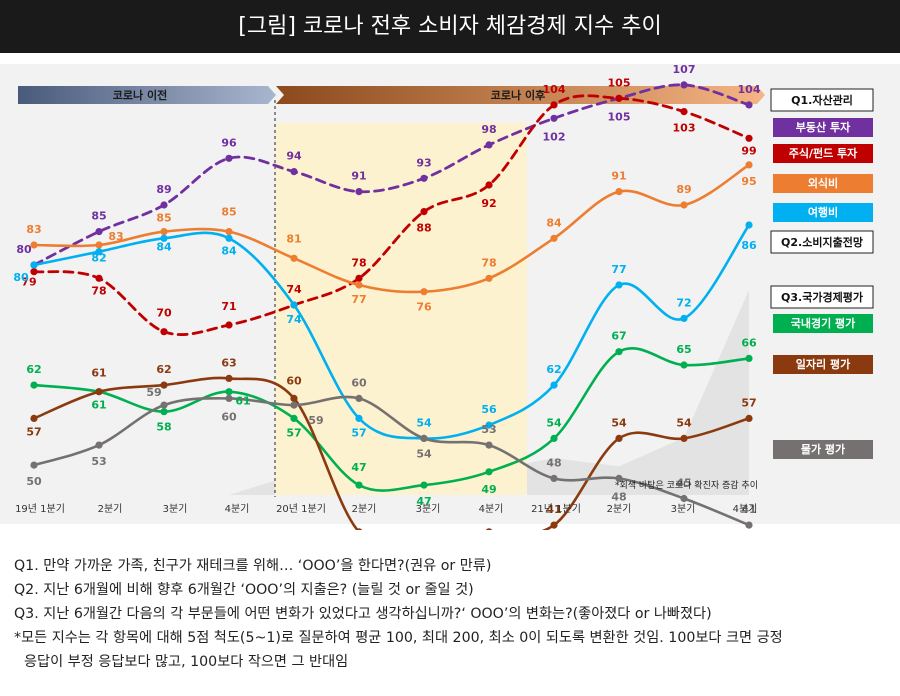 This screenshot has width=900, height=696. I want to click on period-before-arrow, so click(147, 95).